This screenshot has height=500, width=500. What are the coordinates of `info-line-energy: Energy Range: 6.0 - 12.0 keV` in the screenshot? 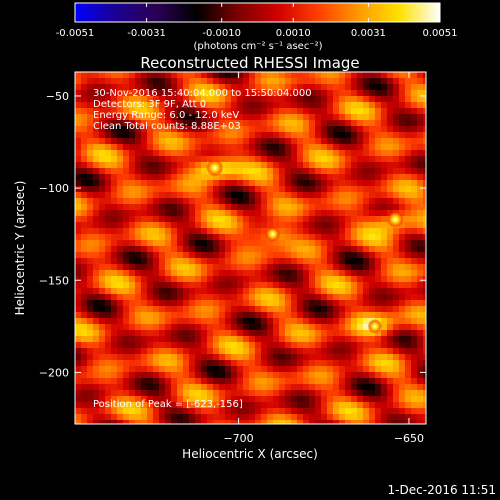 It's located at (166, 115).